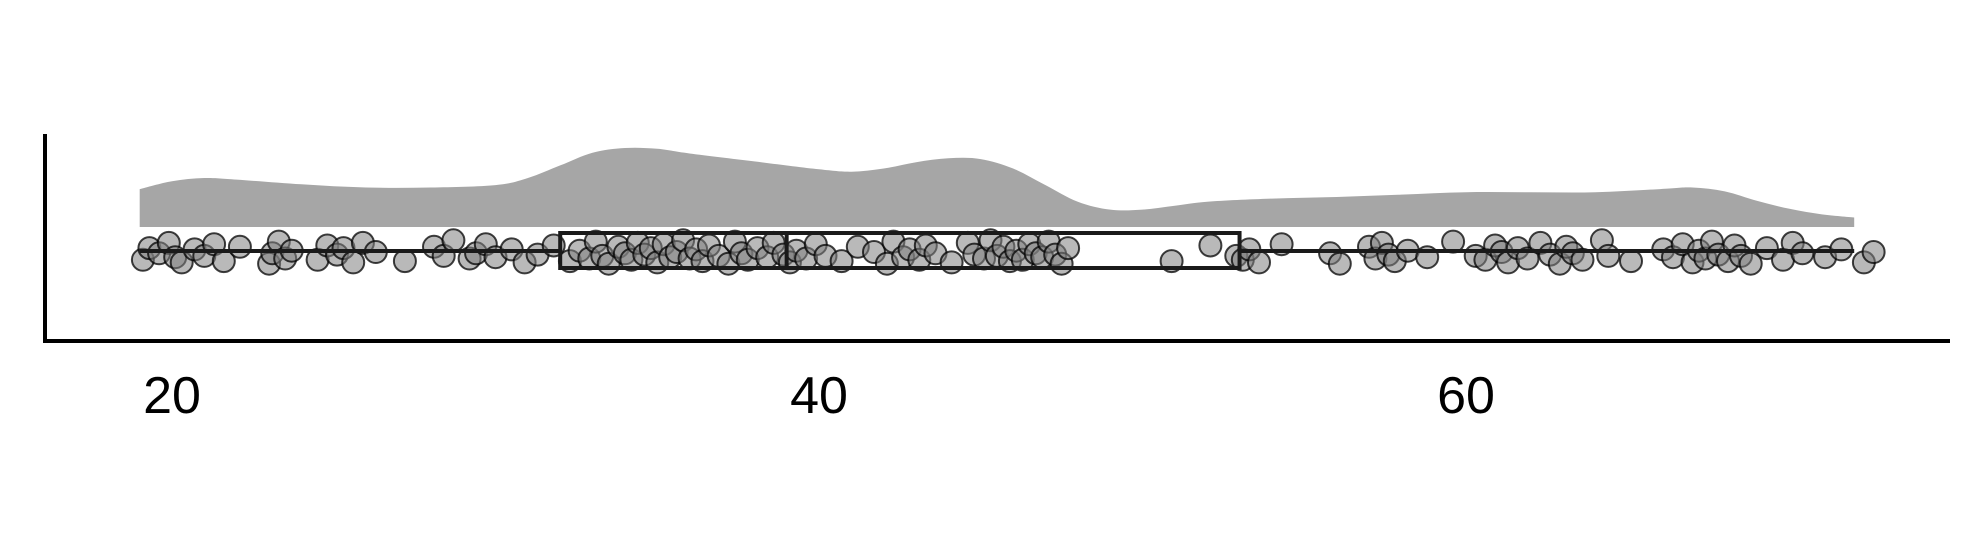  What do you see at coordinates (819, 396) in the screenshot?
I see `x-tick-label: 40` at bounding box center [819, 396].